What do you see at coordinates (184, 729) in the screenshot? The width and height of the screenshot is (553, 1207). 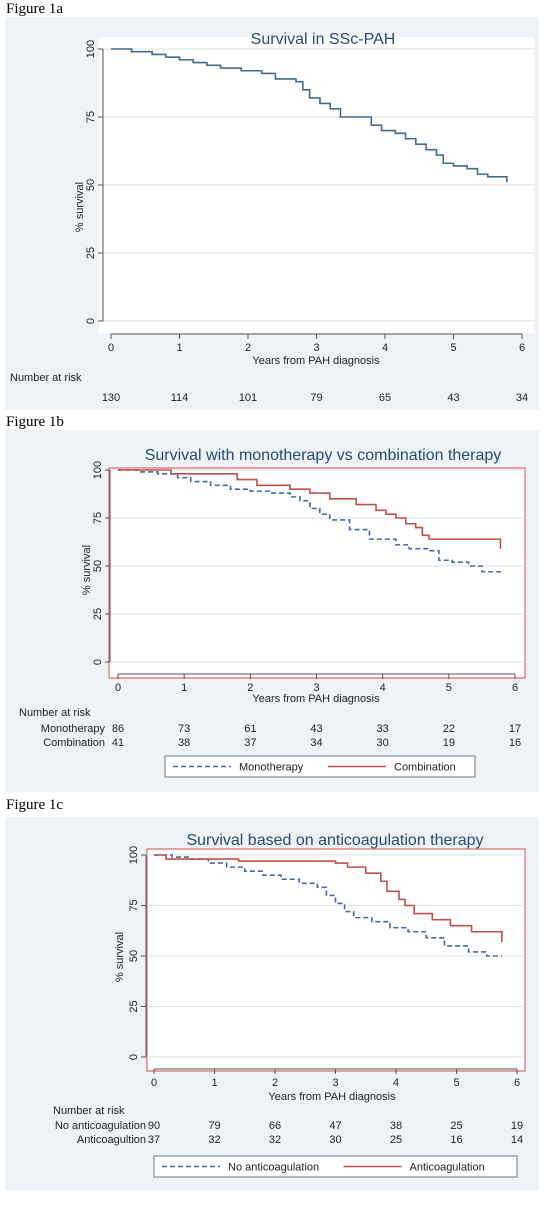 I see `risk-count: 73` at bounding box center [184, 729].